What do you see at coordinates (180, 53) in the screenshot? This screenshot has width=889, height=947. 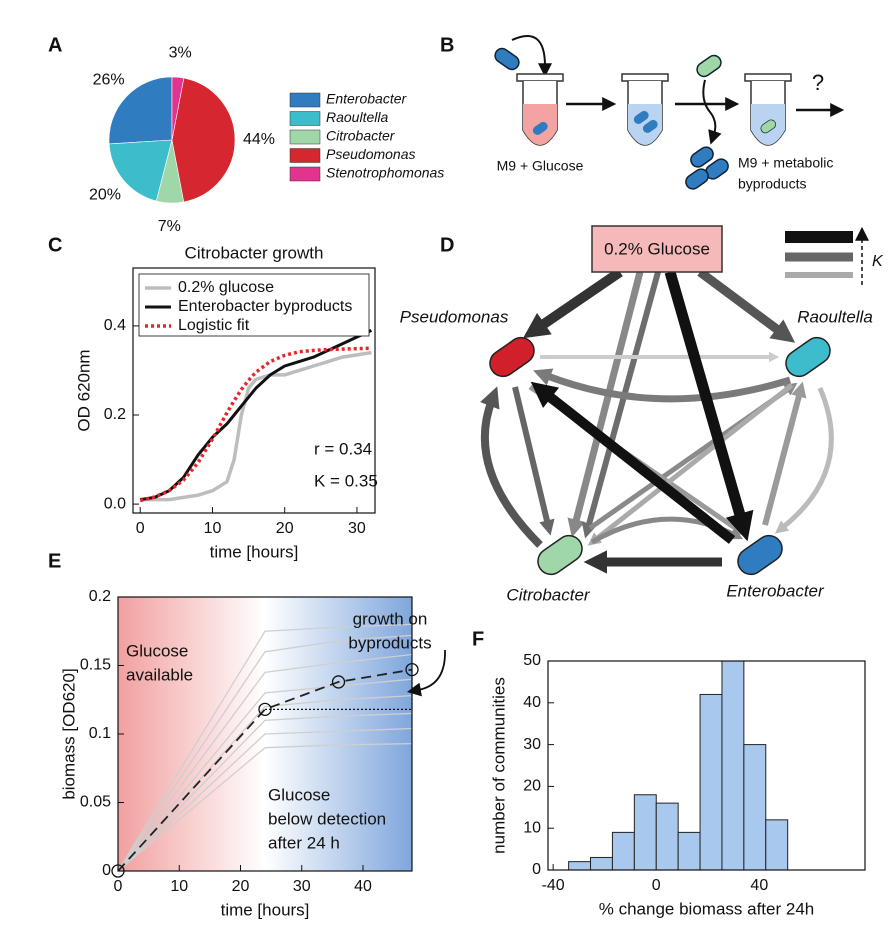 I see `slice-label: 3%` at bounding box center [180, 53].